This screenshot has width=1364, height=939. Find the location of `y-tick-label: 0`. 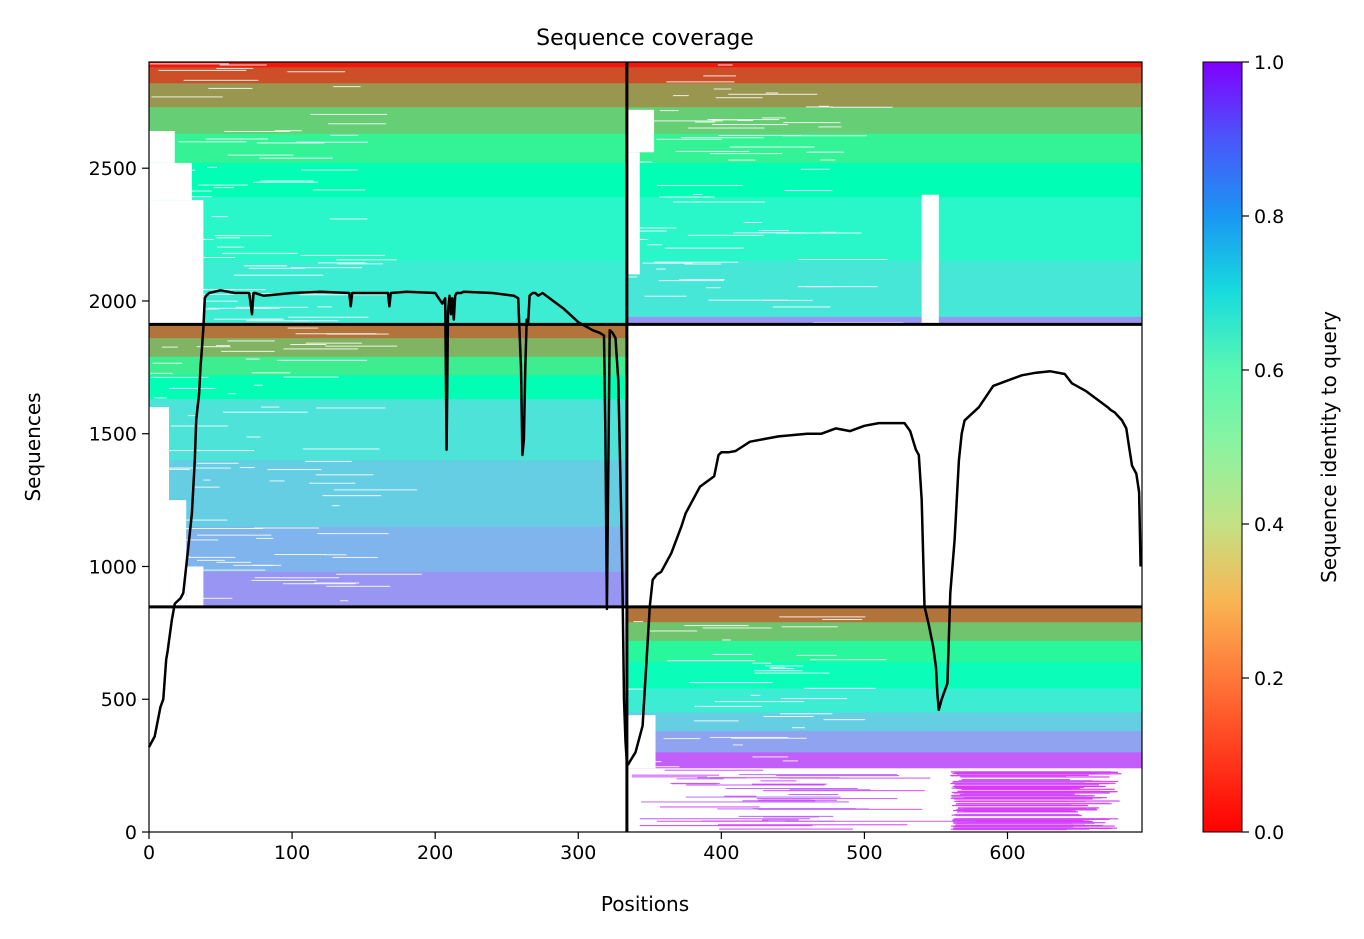

y-tick-label: 0 is located at coordinates (131, 833).